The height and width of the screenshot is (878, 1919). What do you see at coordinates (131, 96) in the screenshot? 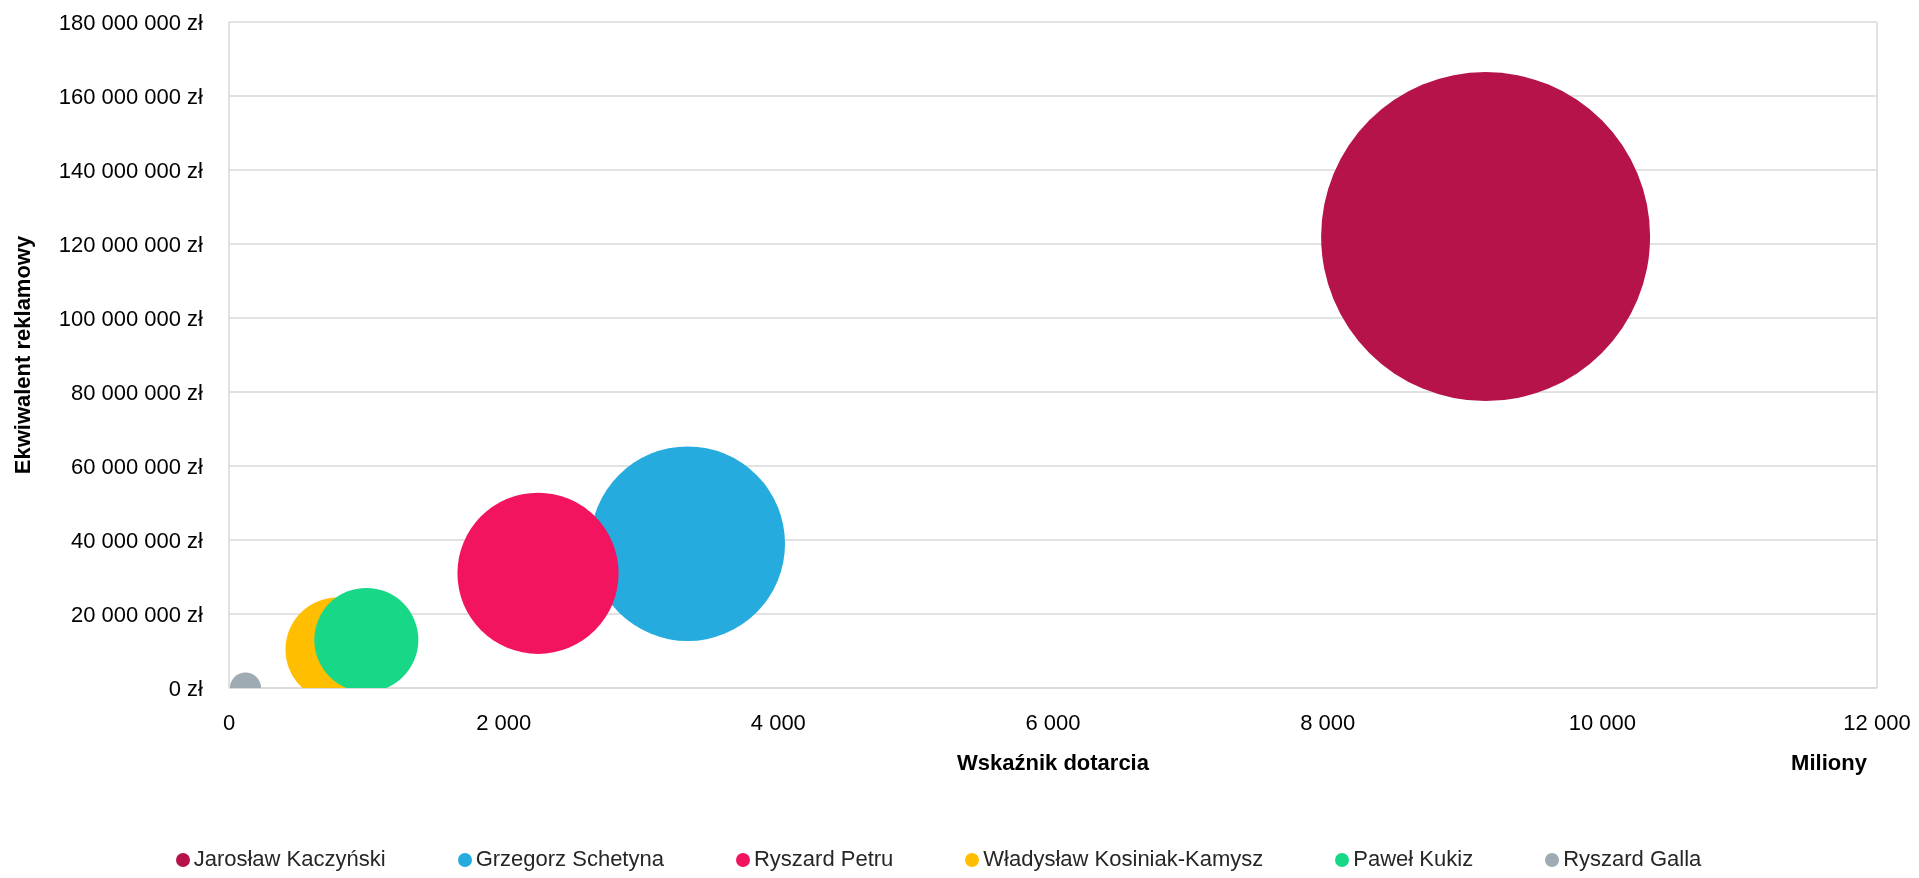
I see `y-tick-label: 160 000 000 zł` at bounding box center [131, 96].